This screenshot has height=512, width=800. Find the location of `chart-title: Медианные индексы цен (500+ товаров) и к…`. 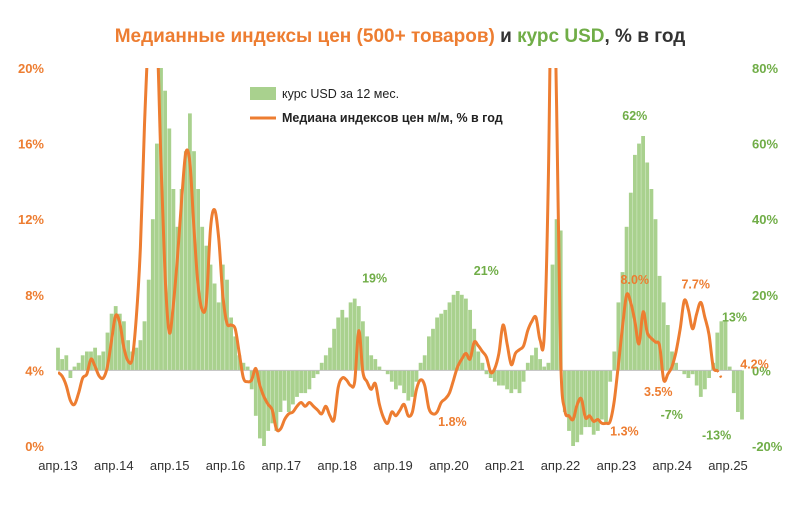

chart-title: Медианные индексы цен (500+ товаров) и к… is located at coordinates (400, 36).